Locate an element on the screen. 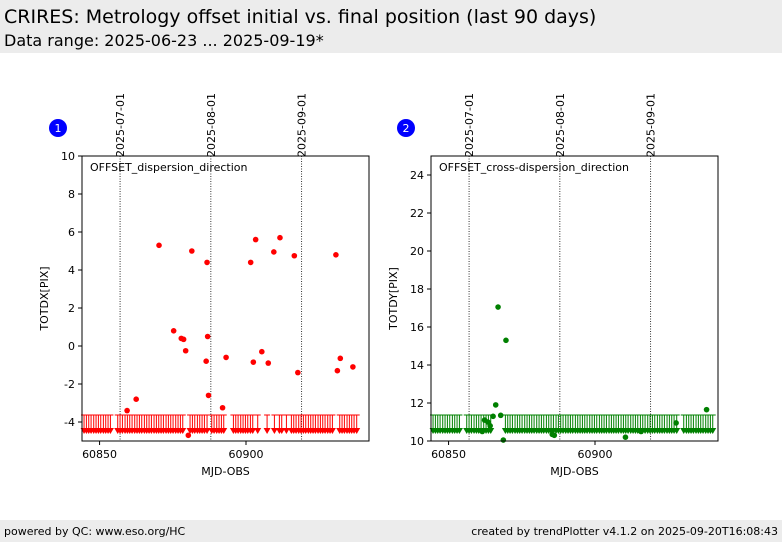  y-axis-label: TOTDX[PIX] is located at coordinates (44, 298).